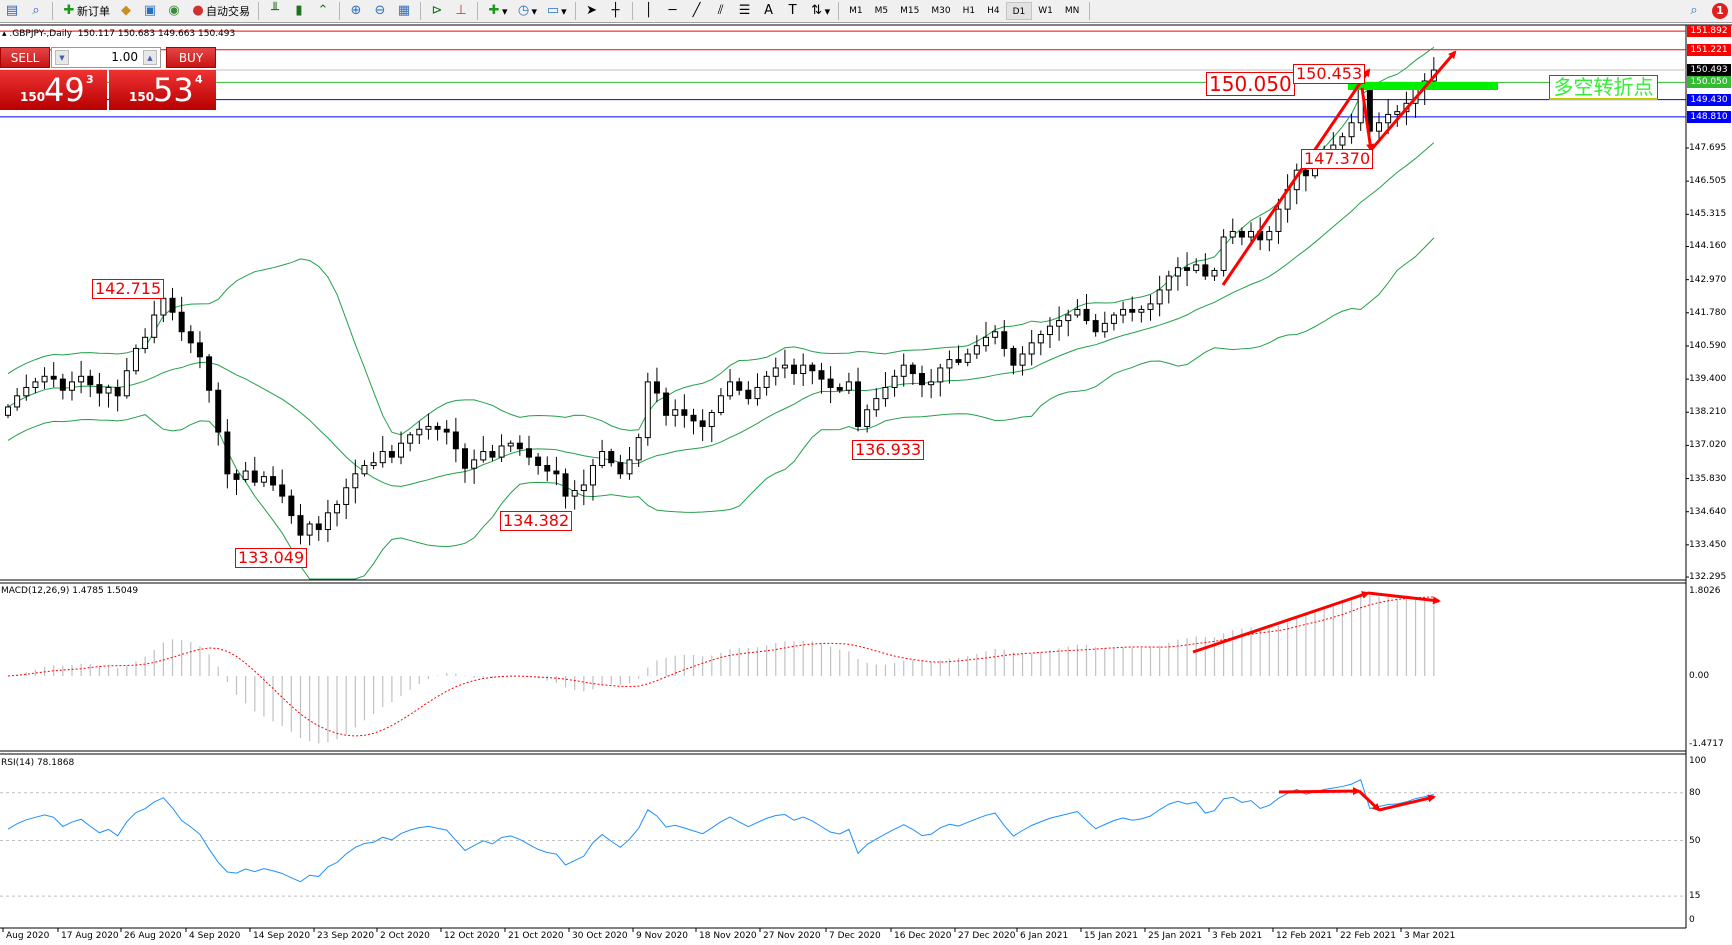 This screenshot has height=945, width=1732. Describe the element at coordinates (556, 10) in the screenshot. I see `templates-button: ▭ ▾` at that location.